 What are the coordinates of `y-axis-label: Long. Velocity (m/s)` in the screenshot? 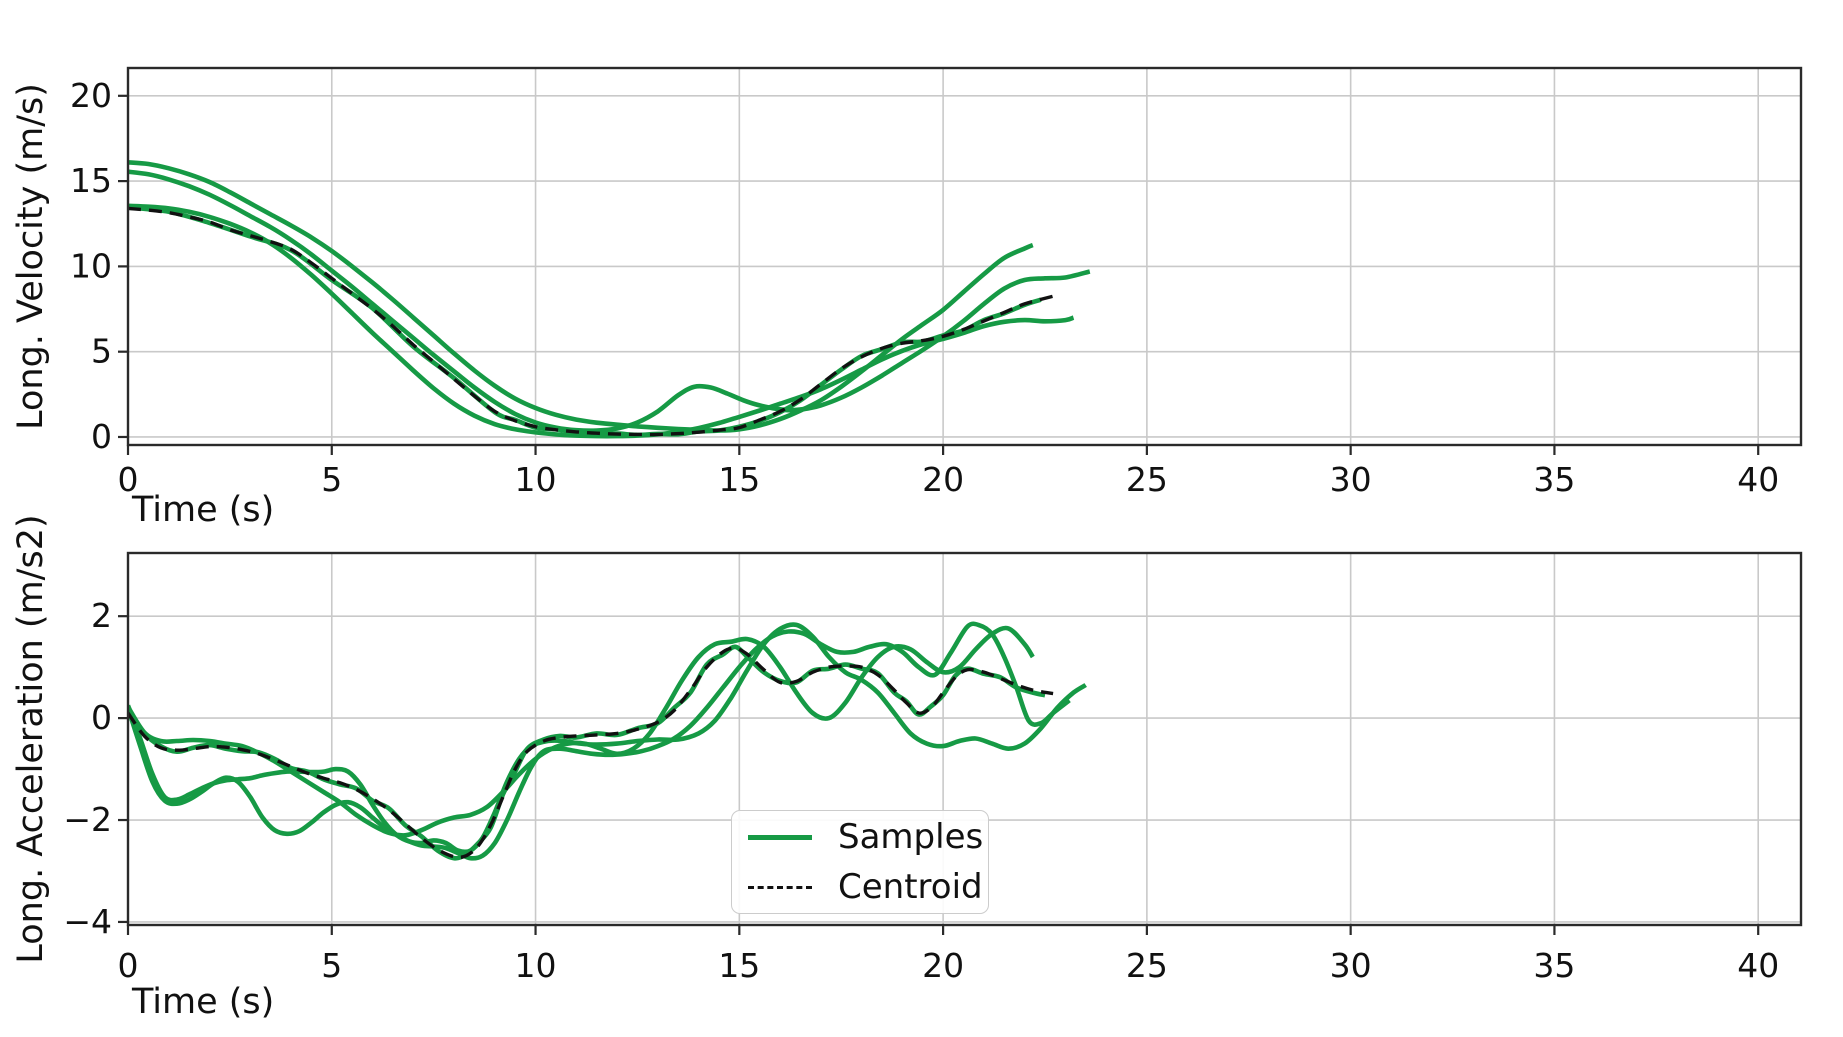 It's located at (31, 256).